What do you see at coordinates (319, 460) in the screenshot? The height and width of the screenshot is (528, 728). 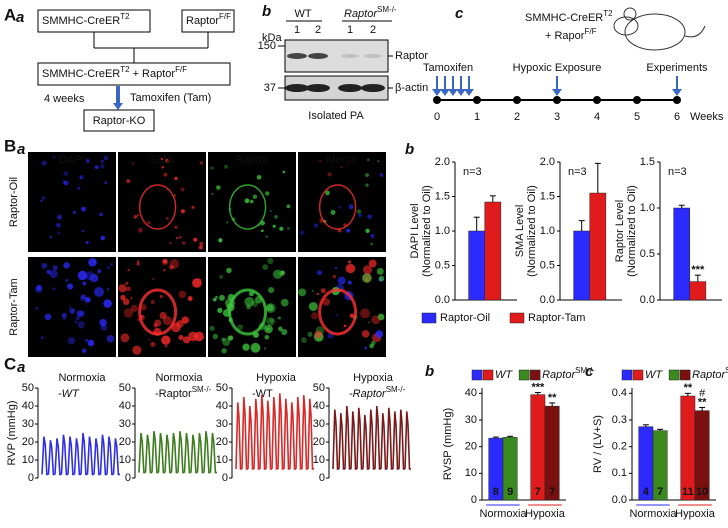 I see `y-tick-label: 10` at bounding box center [319, 460].